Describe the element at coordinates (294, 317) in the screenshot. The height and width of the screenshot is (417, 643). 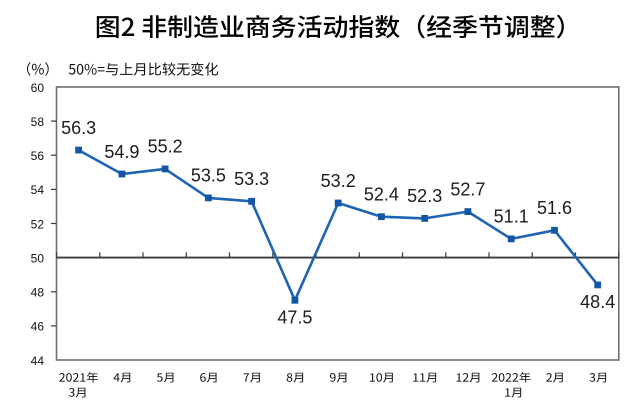
I see `svg-text: 47.5` at that location.